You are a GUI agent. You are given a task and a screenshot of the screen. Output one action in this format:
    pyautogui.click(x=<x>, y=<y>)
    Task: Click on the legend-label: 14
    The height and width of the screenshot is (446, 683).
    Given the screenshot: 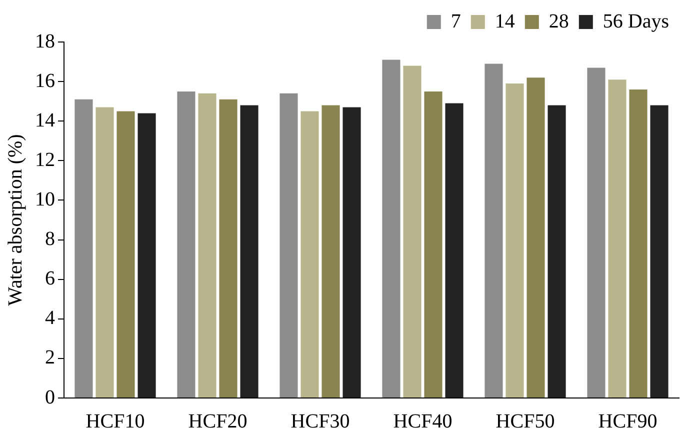 What is the action you would take?
    pyautogui.click(x=504, y=21)
    